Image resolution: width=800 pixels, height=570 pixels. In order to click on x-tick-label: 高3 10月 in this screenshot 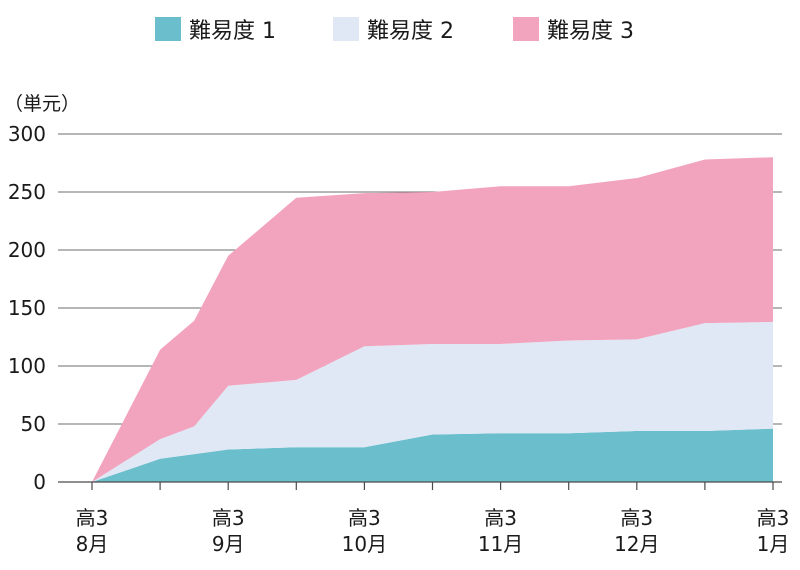, I will do `click(364, 531)`.